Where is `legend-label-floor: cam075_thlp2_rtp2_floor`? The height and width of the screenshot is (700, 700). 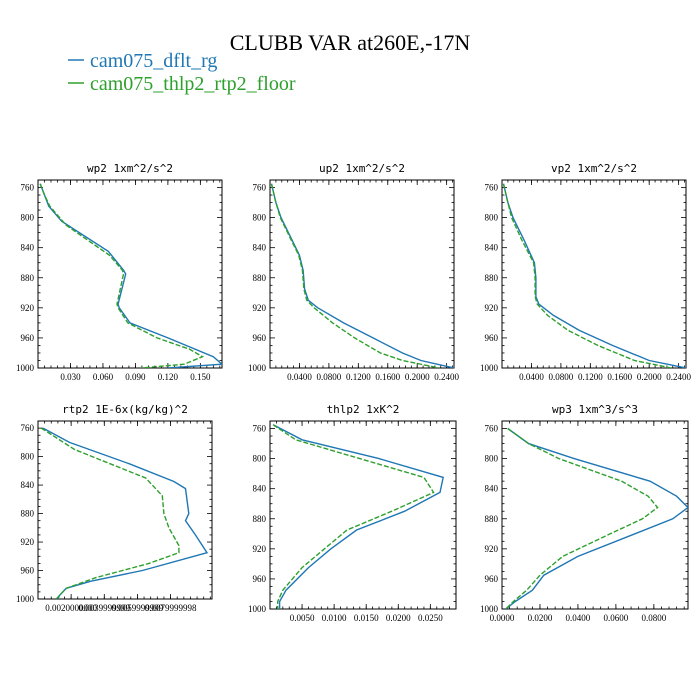
legend-label-floor: cam075_thlp2_rtp2_floor is located at coordinates (193, 84).